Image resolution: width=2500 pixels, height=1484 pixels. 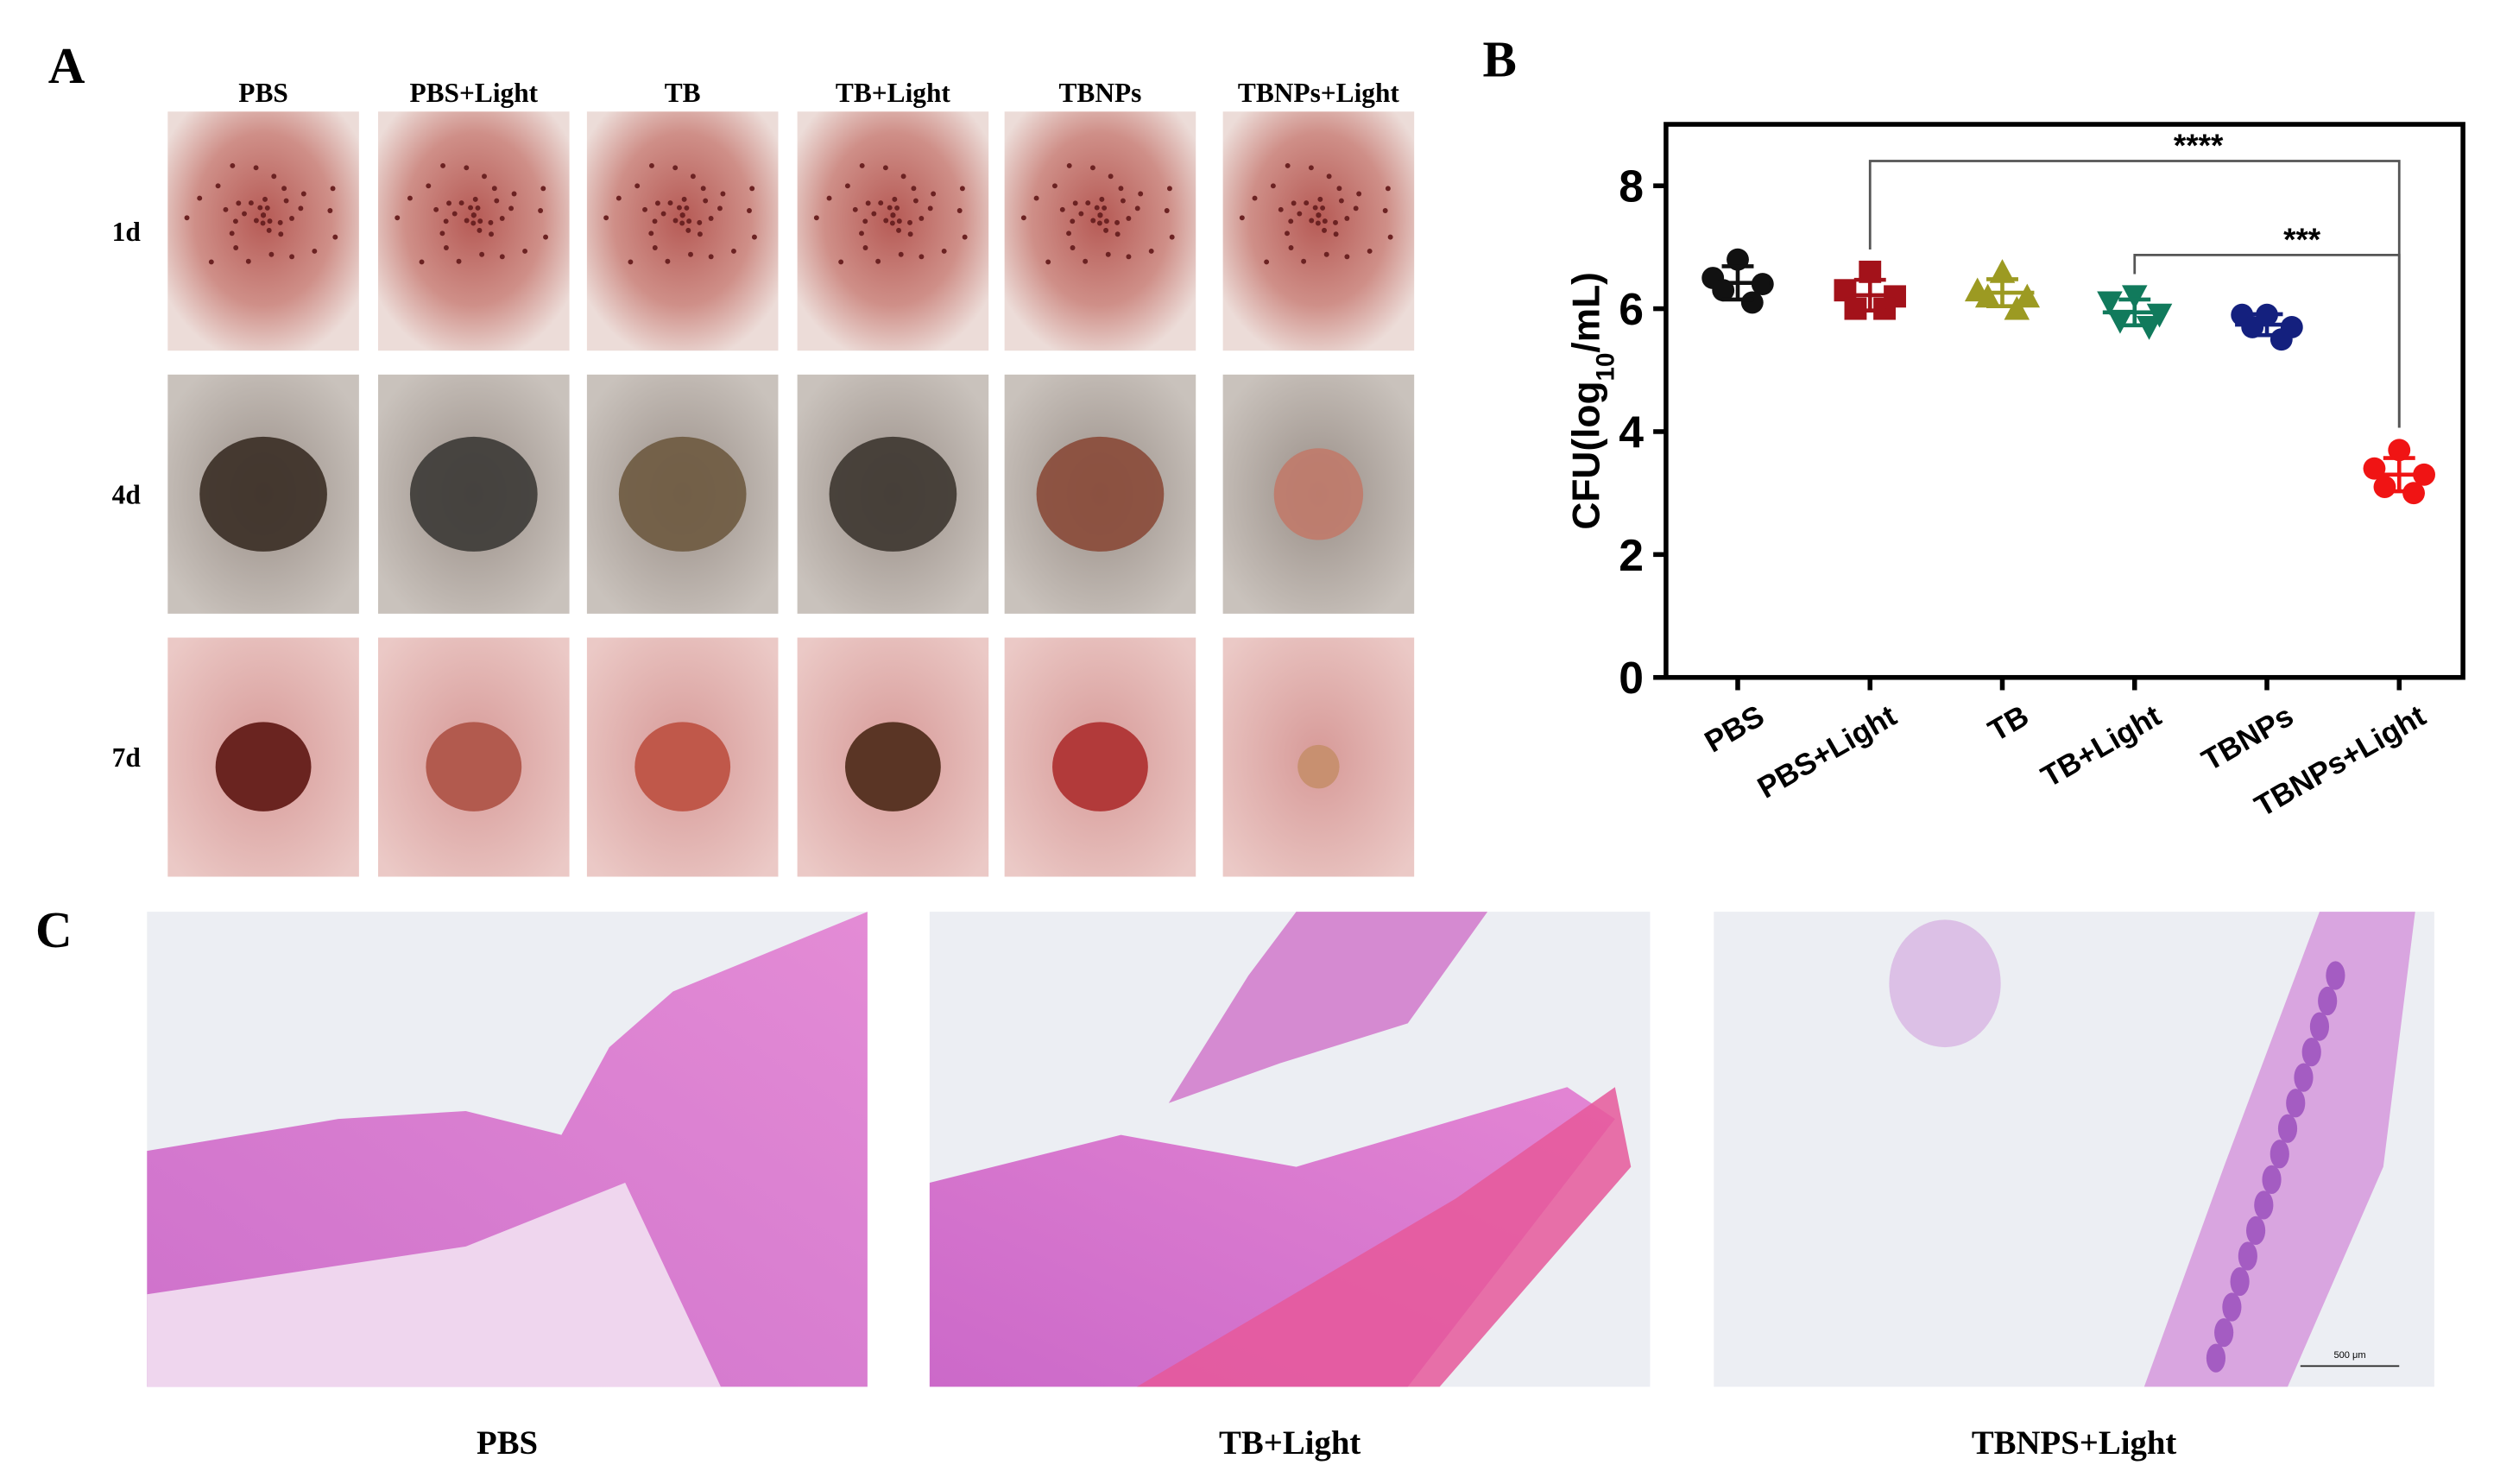 I want to click on photo-background, so click(x=1318, y=231).